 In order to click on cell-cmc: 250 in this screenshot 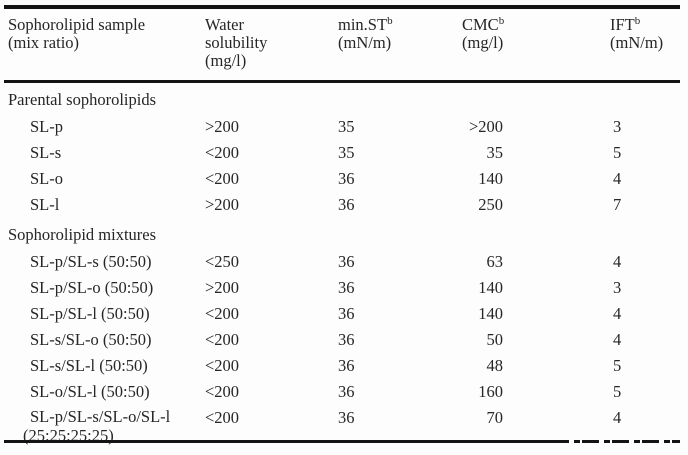, I will do `click(490, 204)`.